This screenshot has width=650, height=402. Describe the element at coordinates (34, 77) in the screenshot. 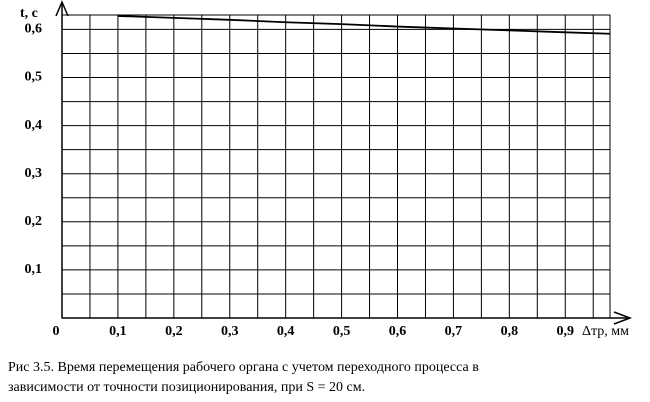

I see `y-tick-label: 0,5` at that location.